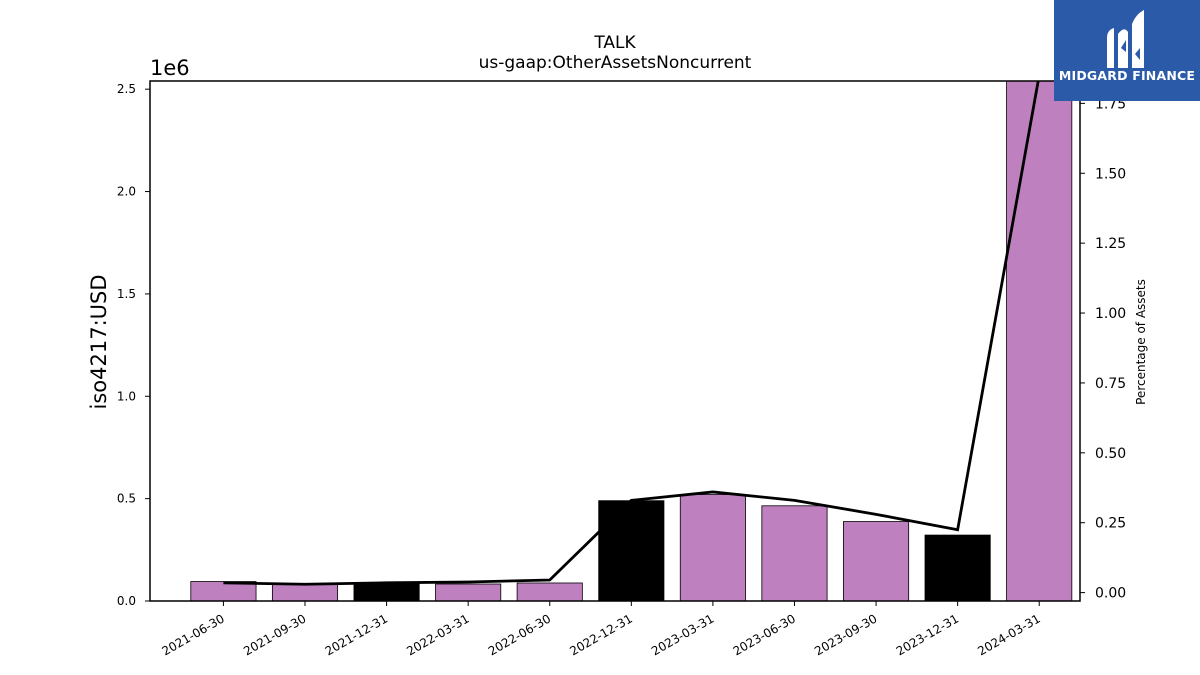  I want to click on y-tick-label: 1.0, so click(126, 396).